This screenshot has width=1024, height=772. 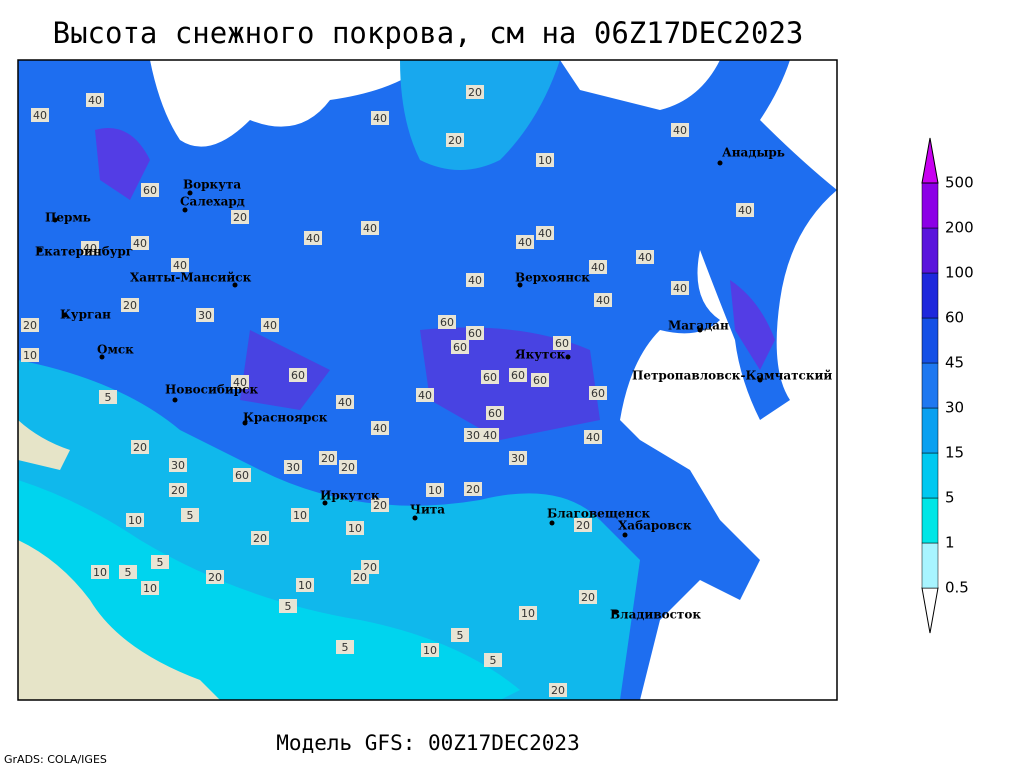 What do you see at coordinates (599, 514) in the screenshot?
I see `city-label: Благовещенск` at bounding box center [599, 514].